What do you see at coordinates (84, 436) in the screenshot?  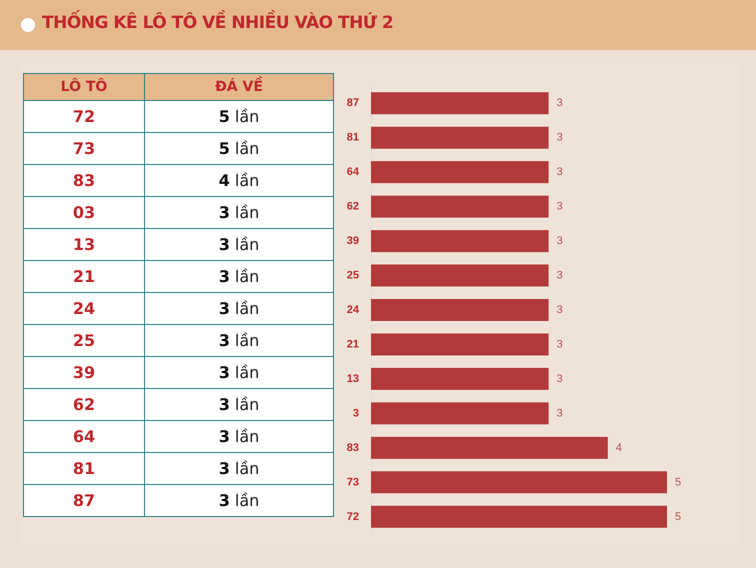 I see `category-label: 64` at bounding box center [84, 436].